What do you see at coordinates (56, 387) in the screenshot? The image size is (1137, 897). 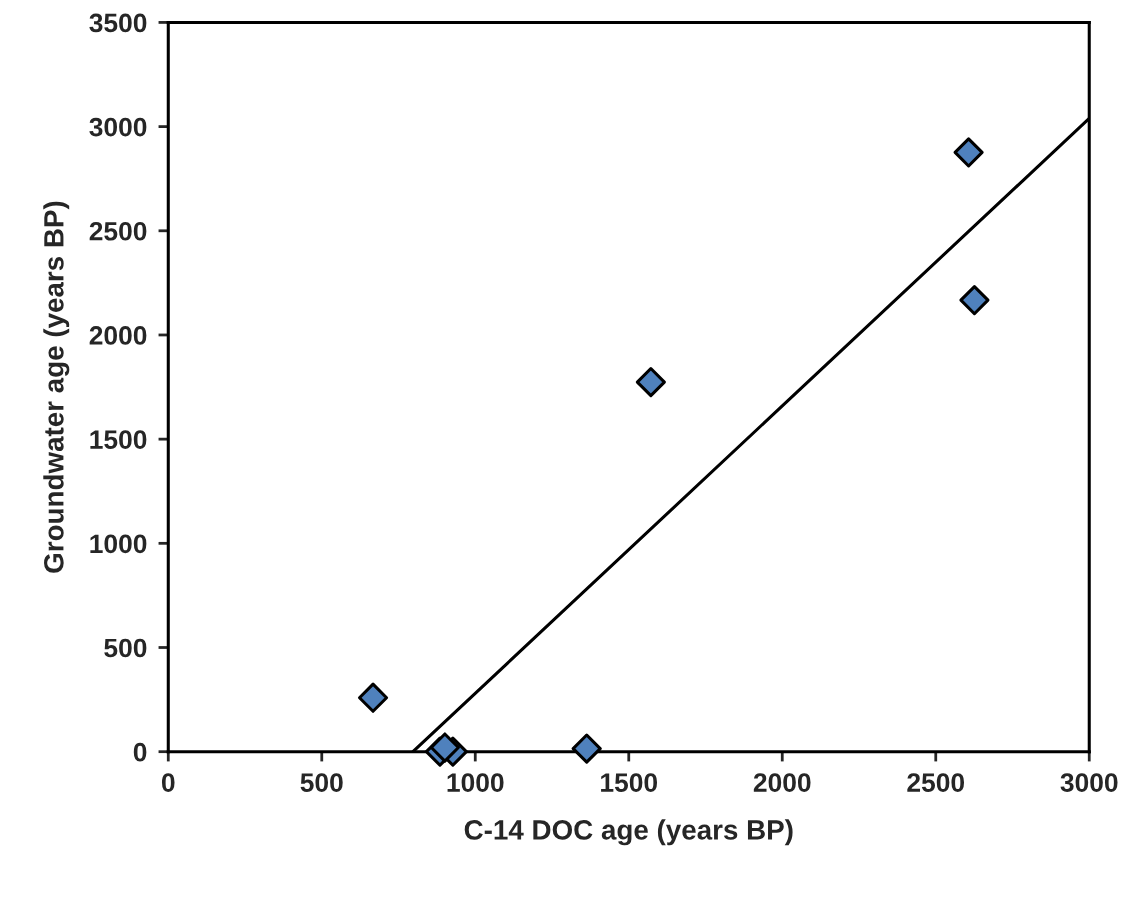 I see `y-axis-title: Groundwater age (years BP)` at bounding box center [56, 387].